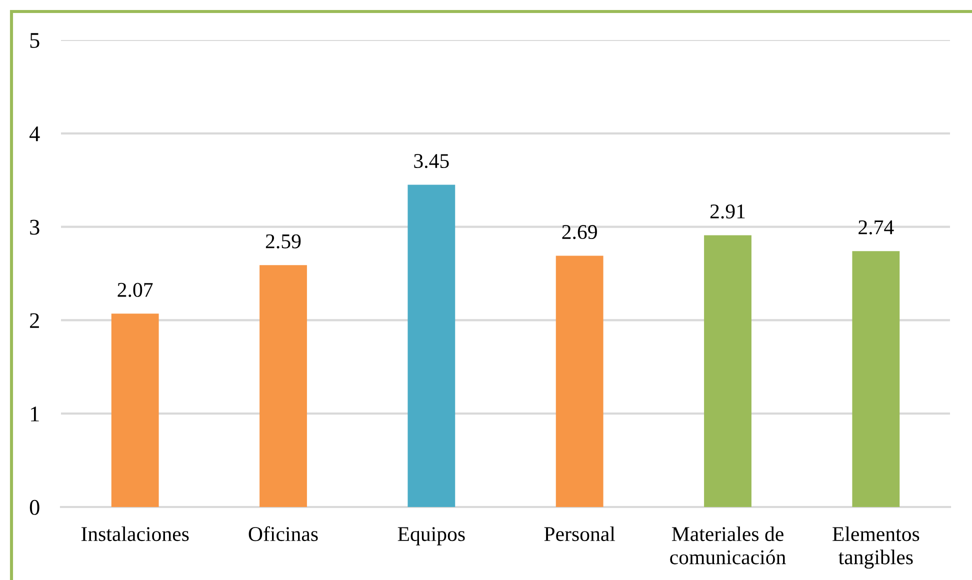 The height and width of the screenshot is (580, 972). What do you see at coordinates (727, 211) in the screenshot?
I see `data-label: 2.91` at bounding box center [727, 211].